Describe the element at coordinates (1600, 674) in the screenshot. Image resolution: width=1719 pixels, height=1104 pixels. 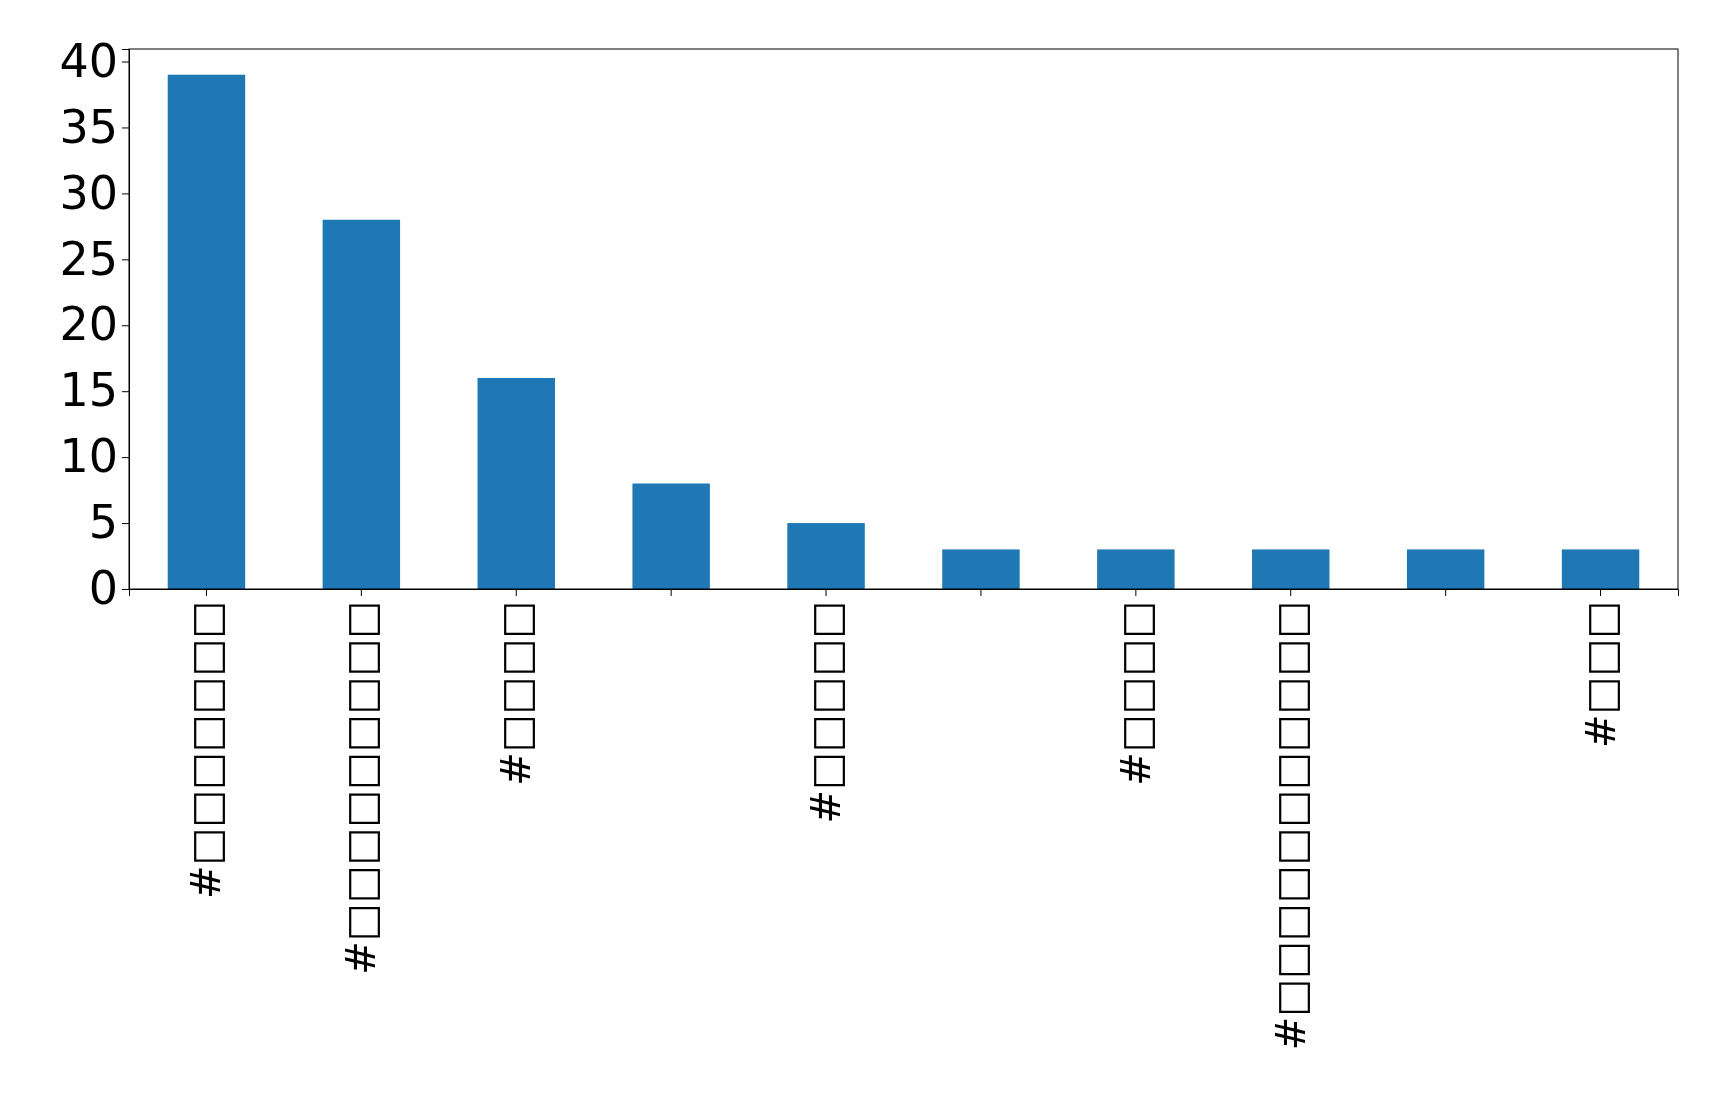
I see `x-tick-label: #□□□` at that location.